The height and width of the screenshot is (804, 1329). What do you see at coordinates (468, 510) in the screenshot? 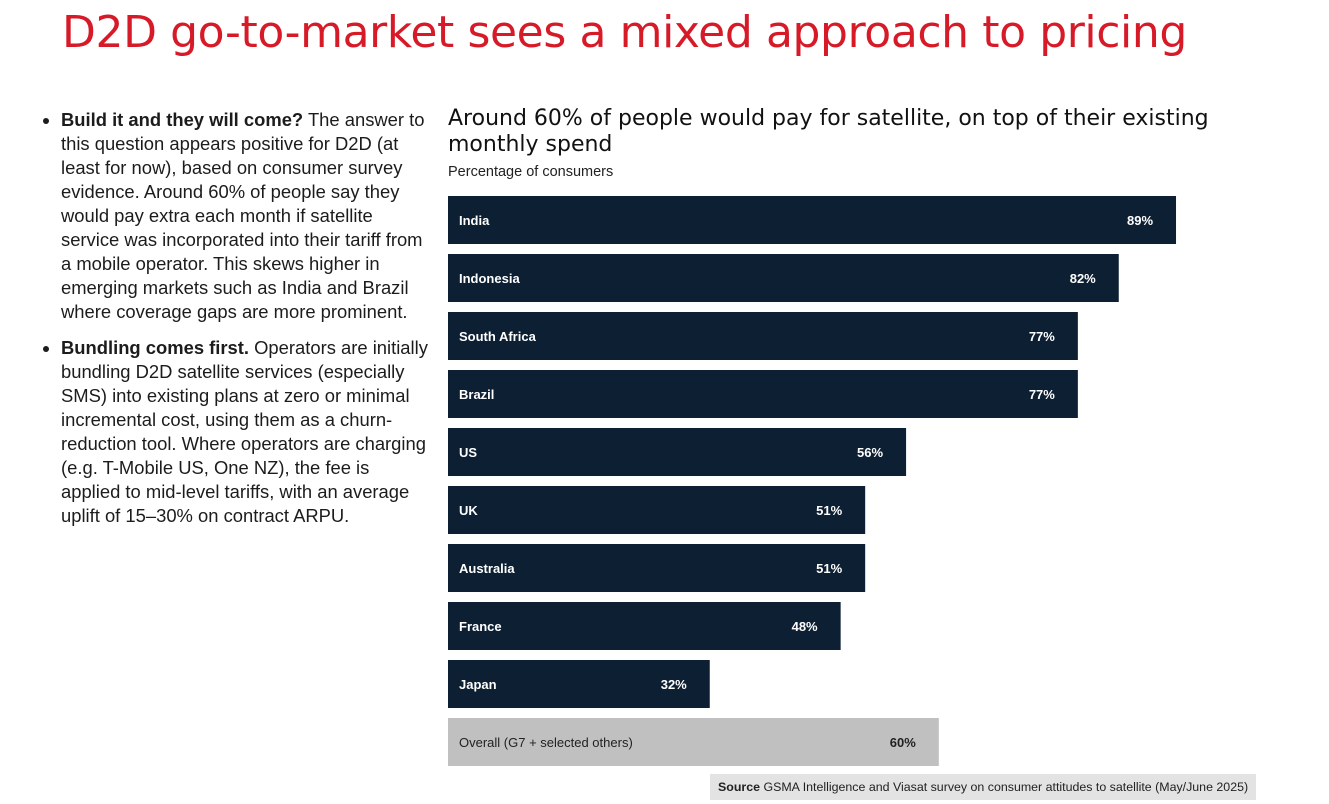
I see `bar-label-uk: UK` at bounding box center [468, 510].